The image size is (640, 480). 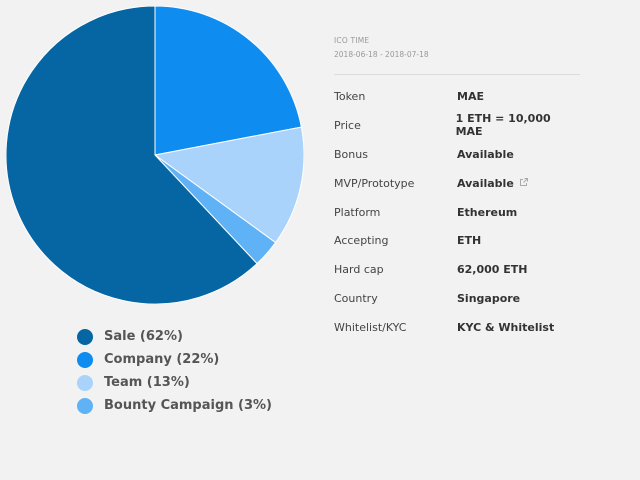 What do you see at coordinates (503, 125) in the screenshot?
I see `info-value-price: 1 ETH = 10,000 MAE` at bounding box center [503, 125].